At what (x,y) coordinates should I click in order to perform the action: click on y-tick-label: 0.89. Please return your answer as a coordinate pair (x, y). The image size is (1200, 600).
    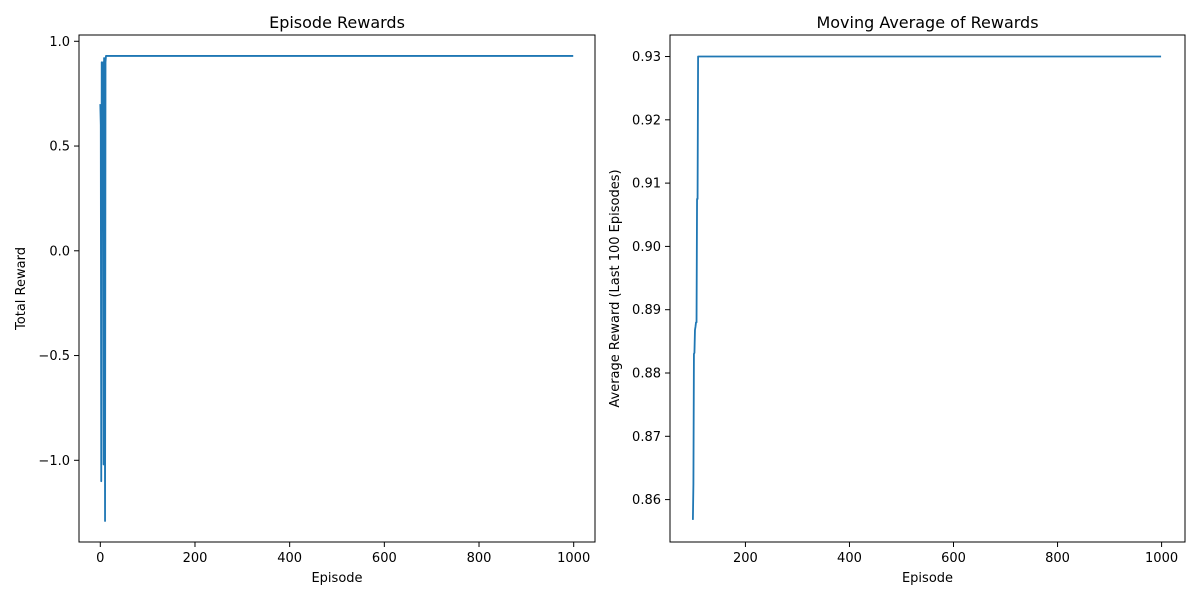
    Looking at the image, I should click on (646, 310).